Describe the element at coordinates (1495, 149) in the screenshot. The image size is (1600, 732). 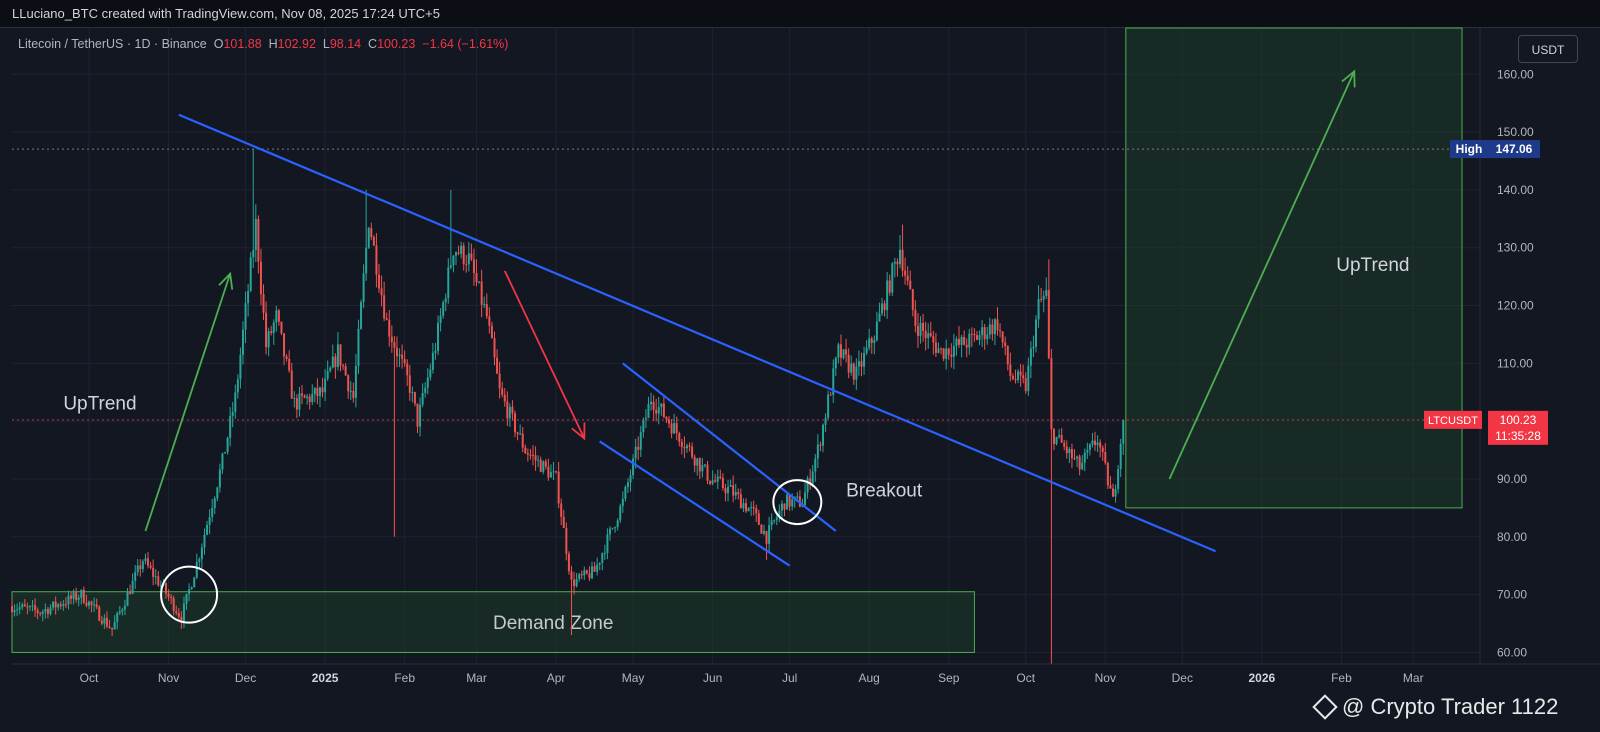
I see `high-tag: High 147.06` at that location.